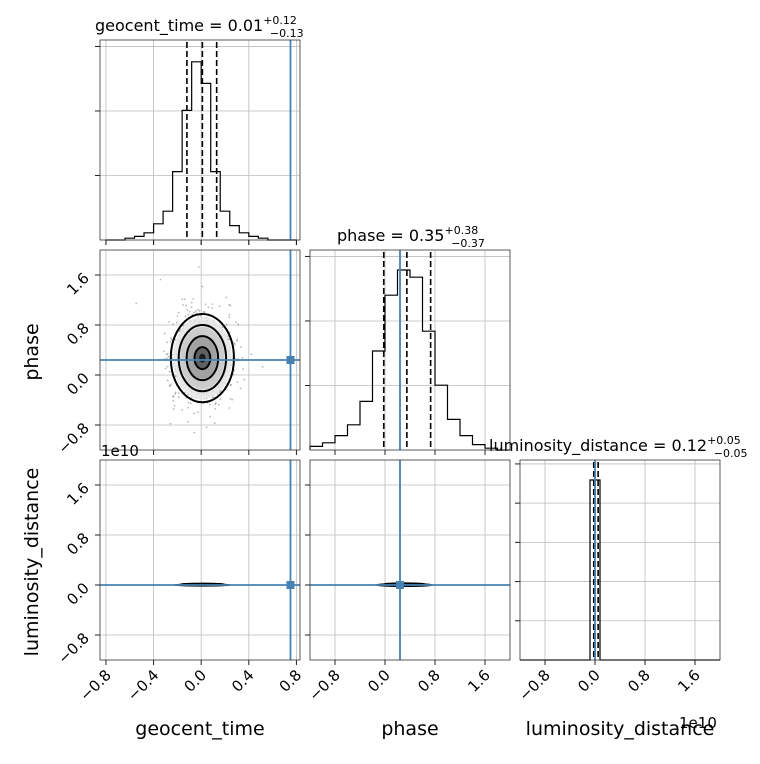  I want to click on density-level, so click(202, 358).